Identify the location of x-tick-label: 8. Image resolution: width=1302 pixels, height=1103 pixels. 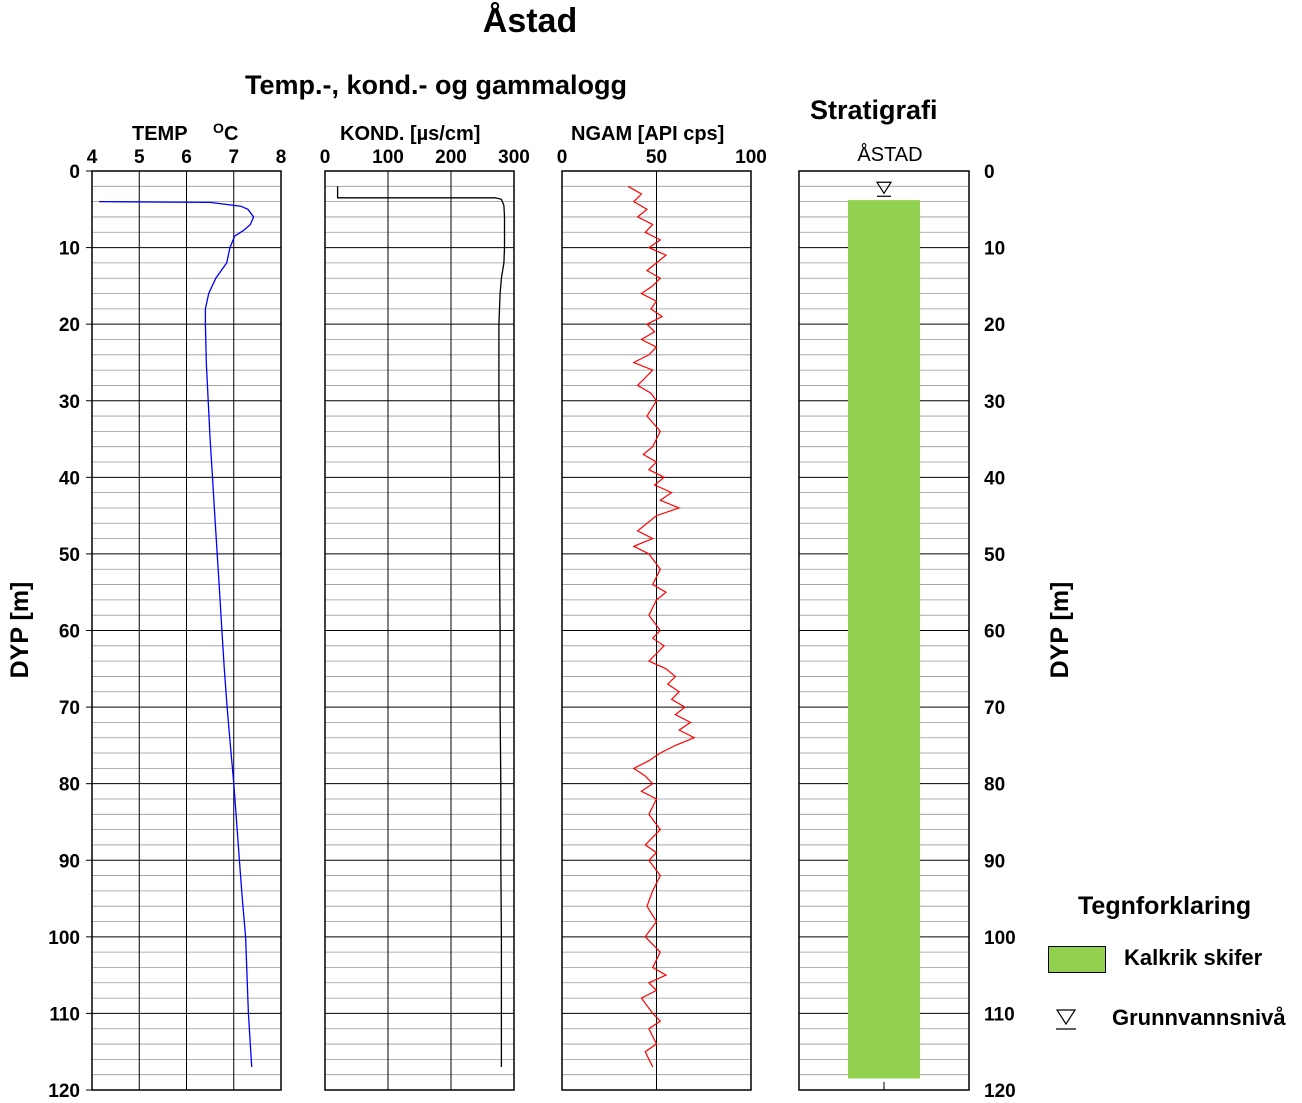
(281, 157).